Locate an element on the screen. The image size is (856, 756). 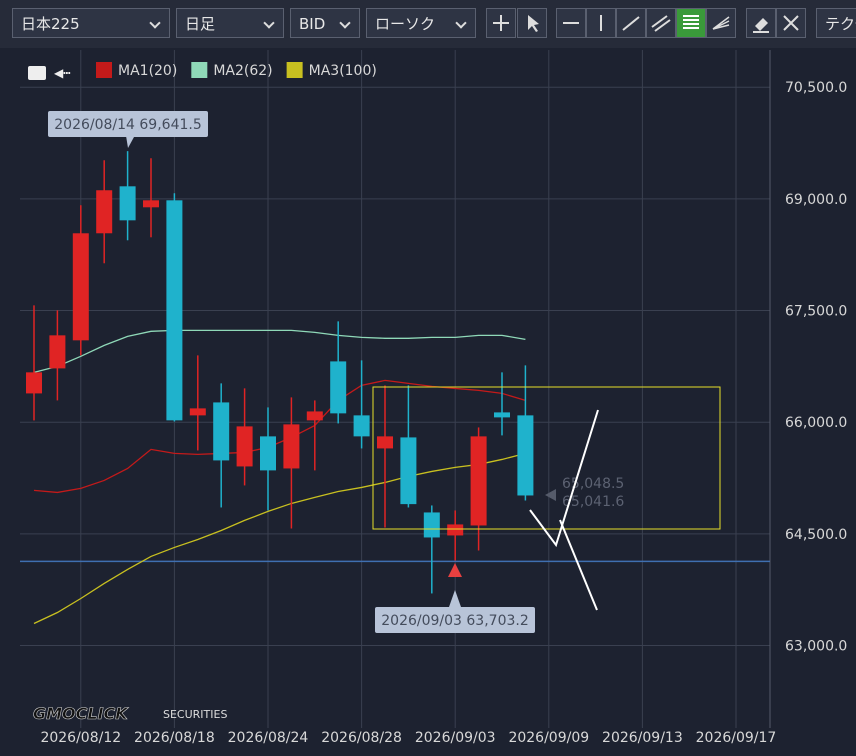
erase-button is located at coordinates (761, 23).